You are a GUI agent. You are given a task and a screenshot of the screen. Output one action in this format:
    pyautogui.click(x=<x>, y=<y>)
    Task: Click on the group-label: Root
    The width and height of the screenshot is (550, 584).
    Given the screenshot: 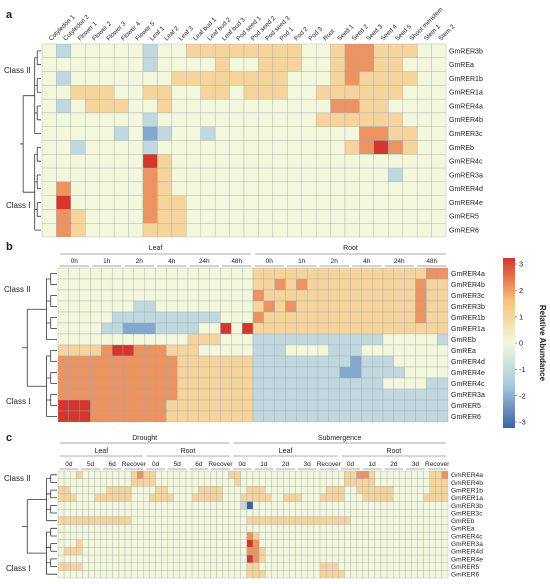 What is the action you would take?
    pyautogui.click(x=393, y=451)
    